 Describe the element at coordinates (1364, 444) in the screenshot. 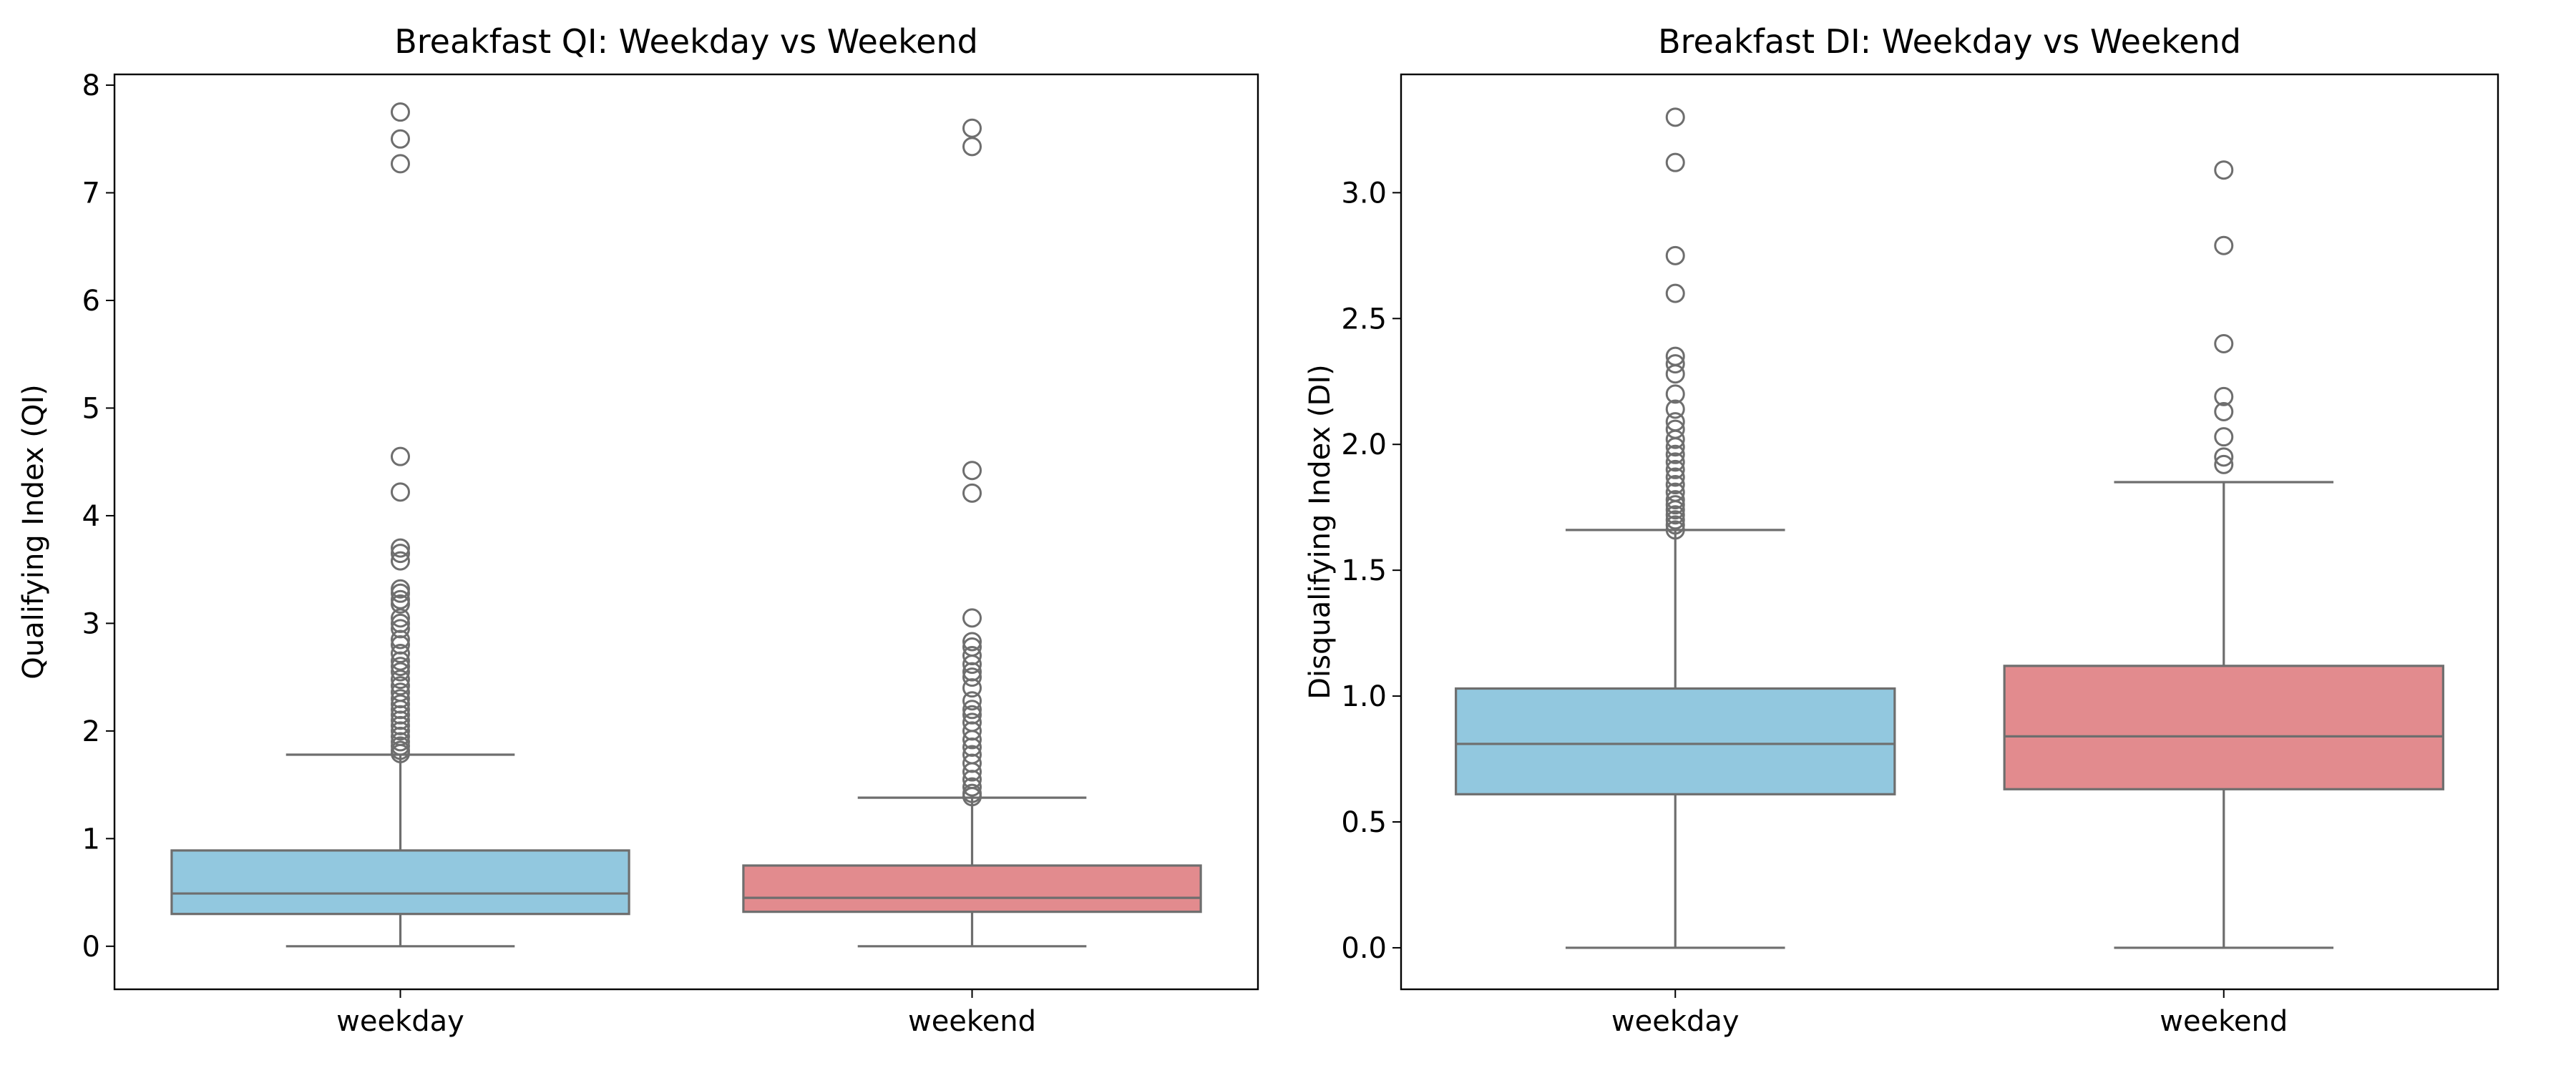

I see `y-tick-label: 2.0` at that location.